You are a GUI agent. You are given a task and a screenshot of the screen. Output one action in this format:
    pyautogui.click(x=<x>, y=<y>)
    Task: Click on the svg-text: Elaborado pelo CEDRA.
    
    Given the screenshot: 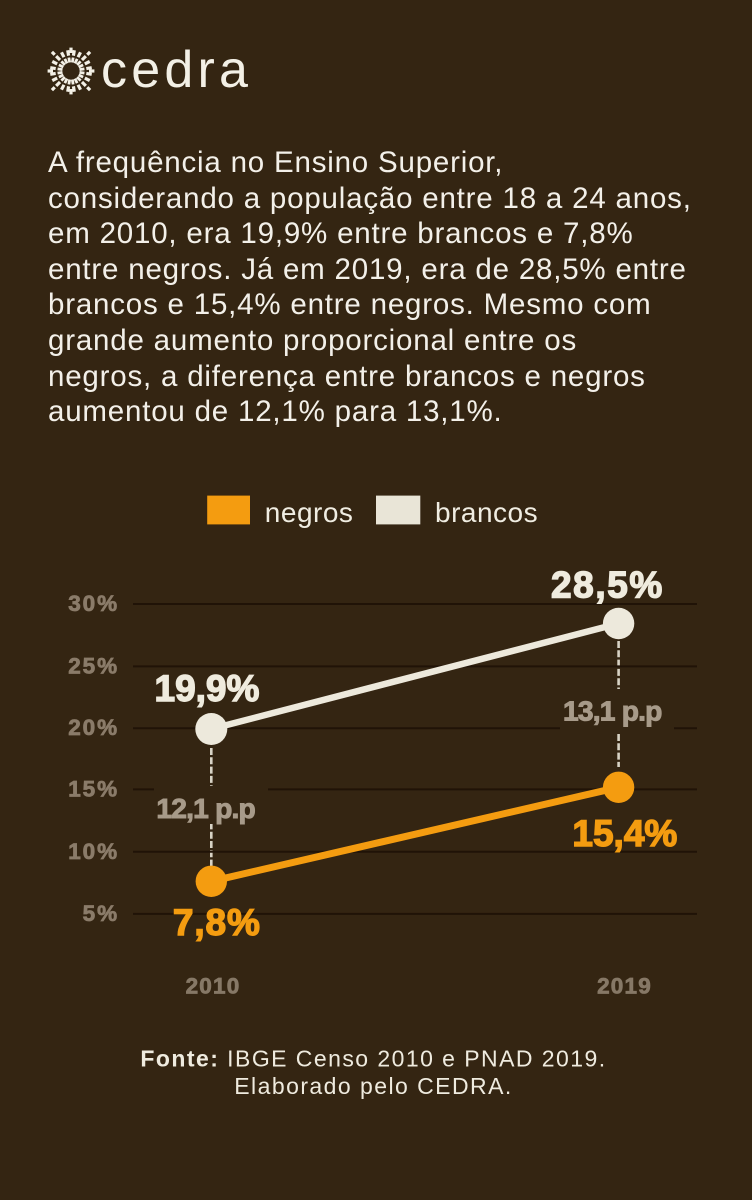 What is the action you would take?
    pyautogui.click(x=373, y=1086)
    